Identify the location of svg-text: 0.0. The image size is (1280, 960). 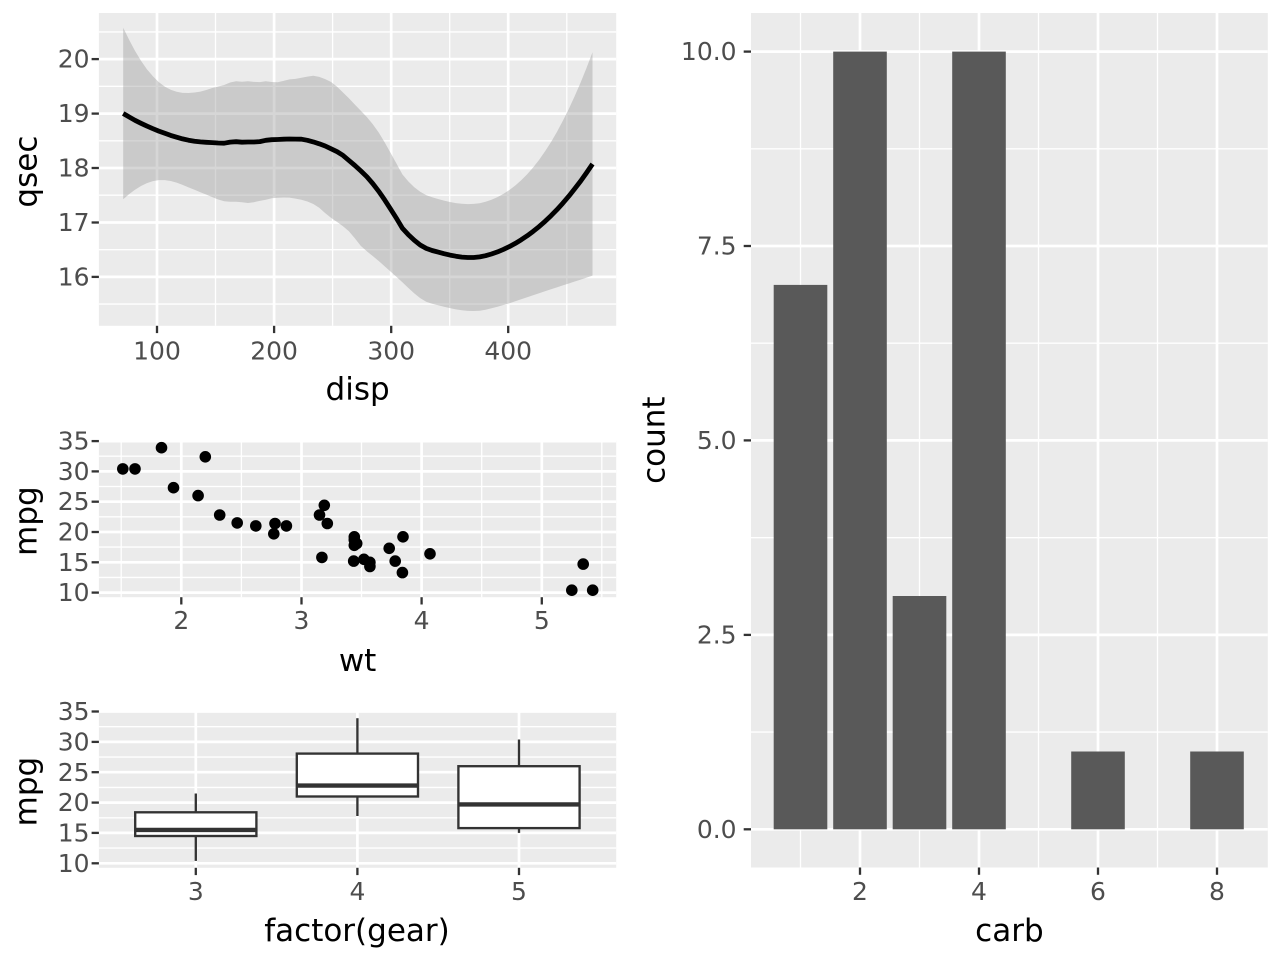
(717, 829).